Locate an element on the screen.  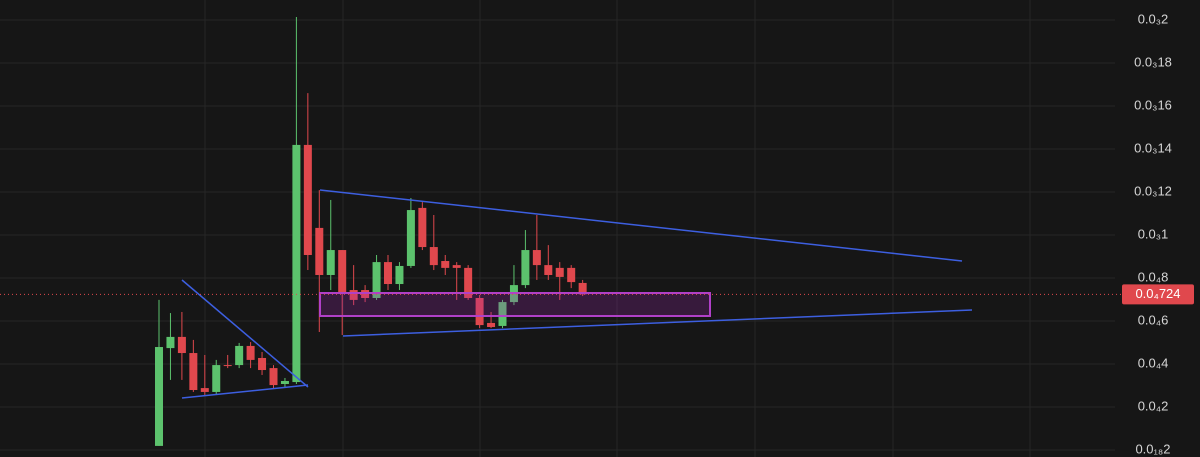
y-tick-label: 0.0₃12 is located at coordinates (1153, 190).